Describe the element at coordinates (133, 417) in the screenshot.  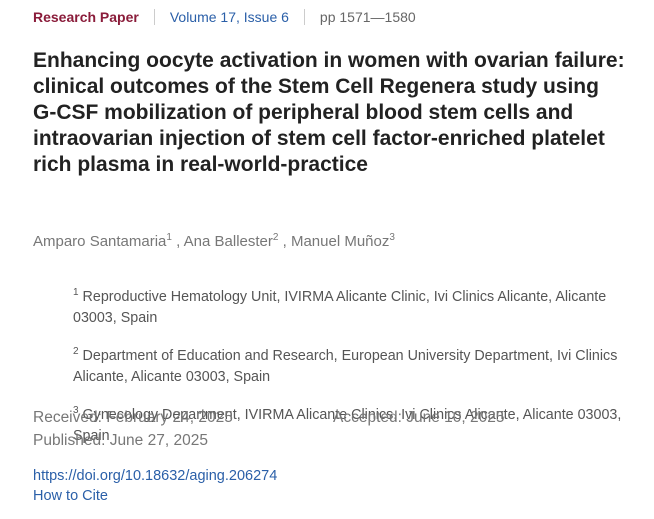
I see `received-date: Received: February 24, 2025` at that location.